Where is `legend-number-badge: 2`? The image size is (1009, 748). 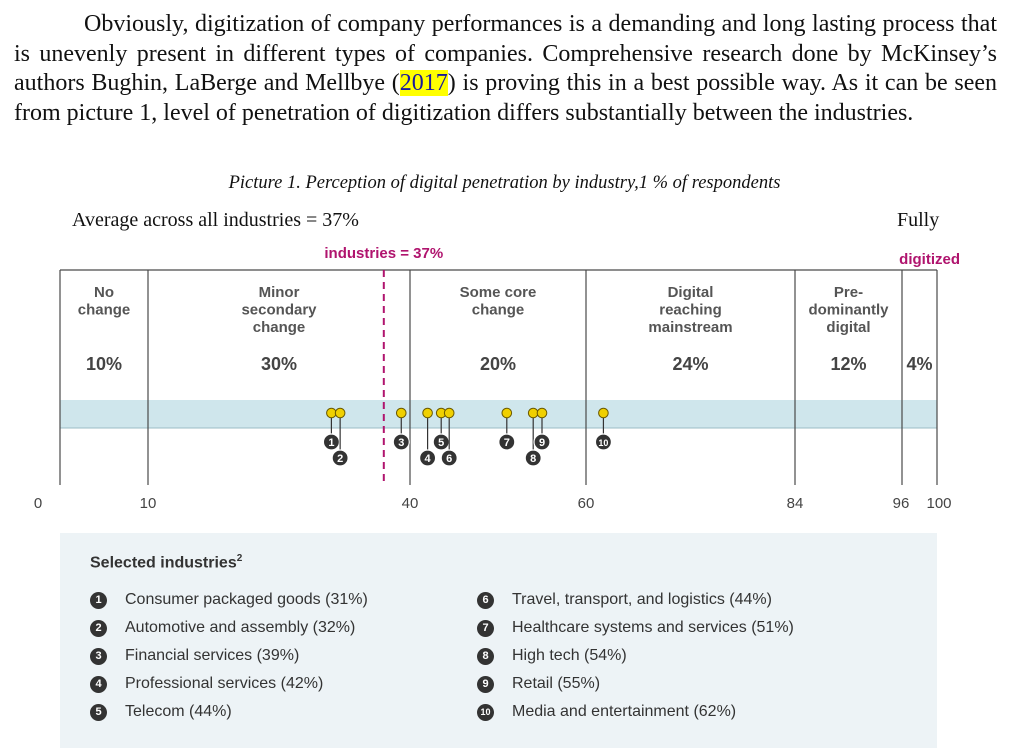 legend-number-badge: 2 is located at coordinates (98, 628).